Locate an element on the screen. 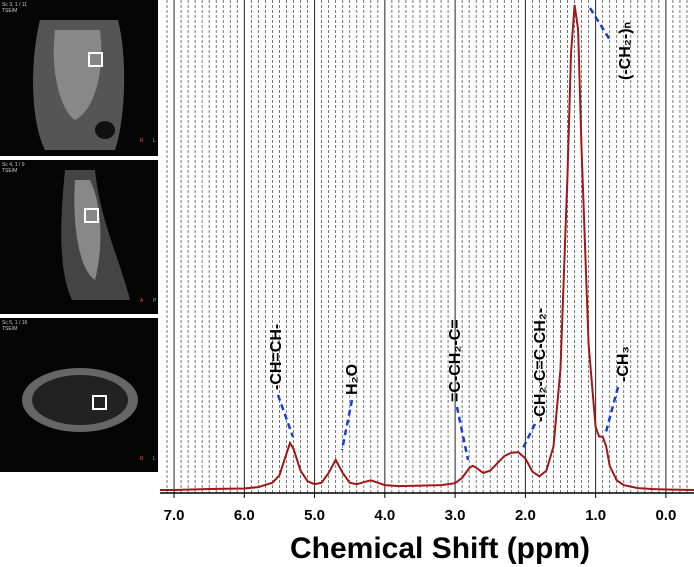  image-caption: Sc 5, 1 / 16 is located at coordinates (15, 323).